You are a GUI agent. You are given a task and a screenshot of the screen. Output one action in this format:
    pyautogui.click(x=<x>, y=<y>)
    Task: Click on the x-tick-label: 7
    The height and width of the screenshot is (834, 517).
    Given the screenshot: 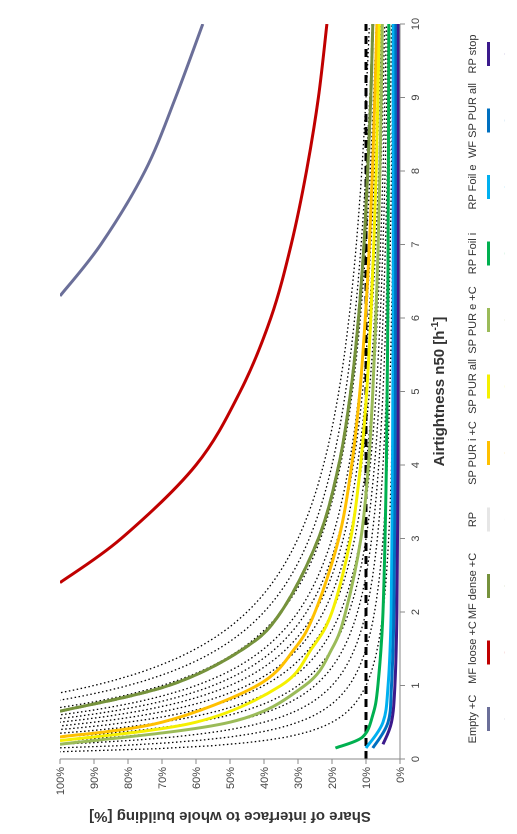 What is the action you would take?
    pyautogui.click(x=416, y=244)
    